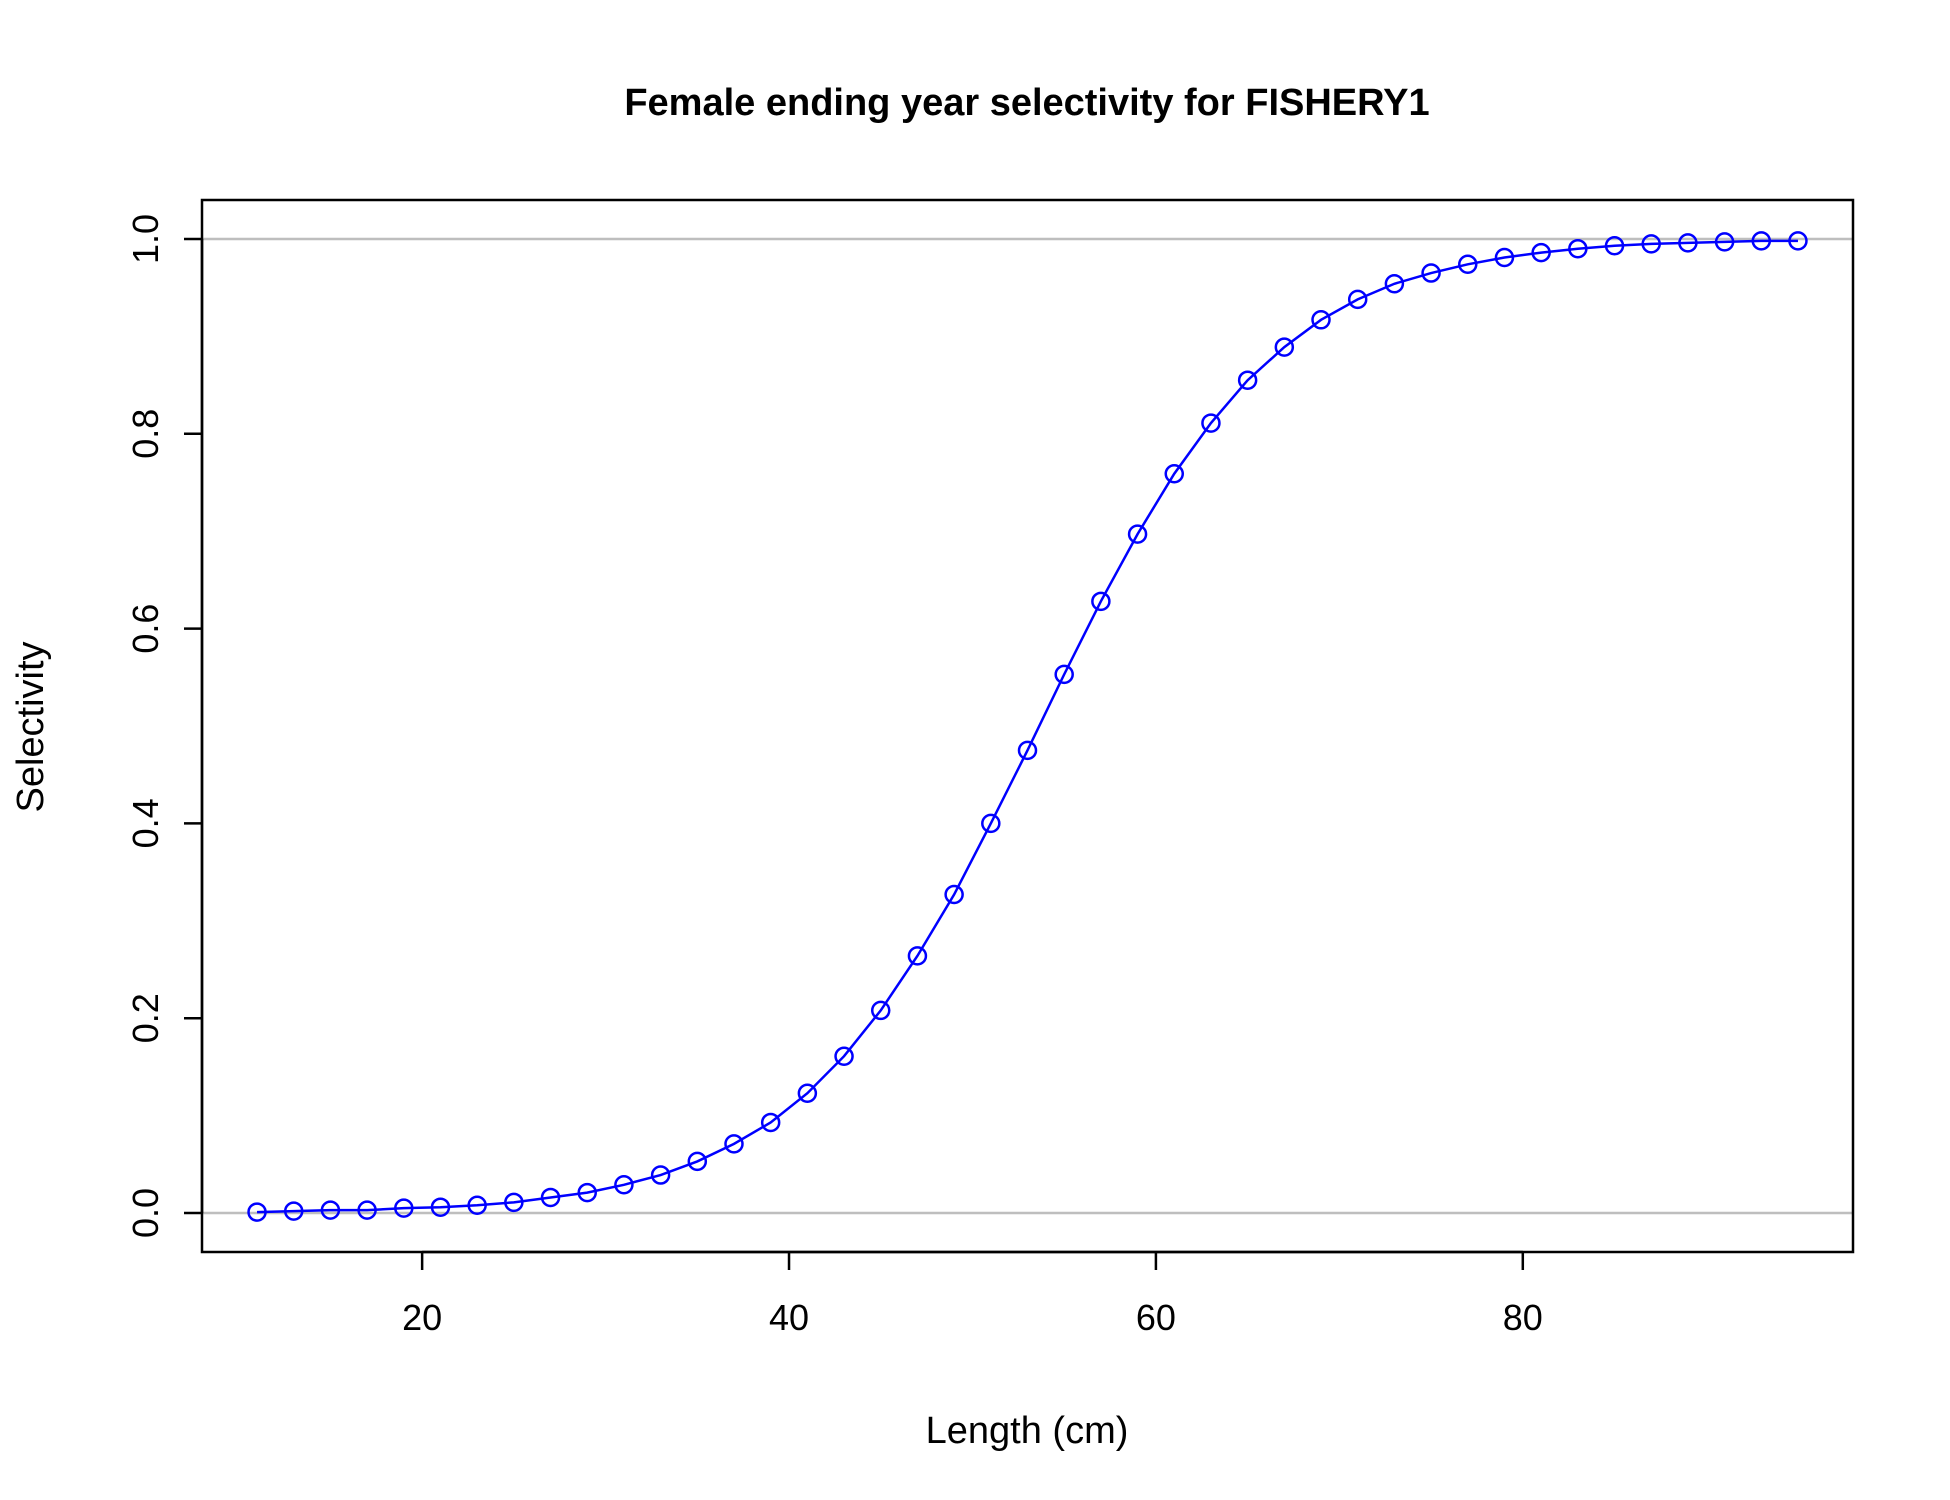 This screenshot has height=1500, width=1950. I want to click on y-tick-label: 1.0, so click(145, 239).